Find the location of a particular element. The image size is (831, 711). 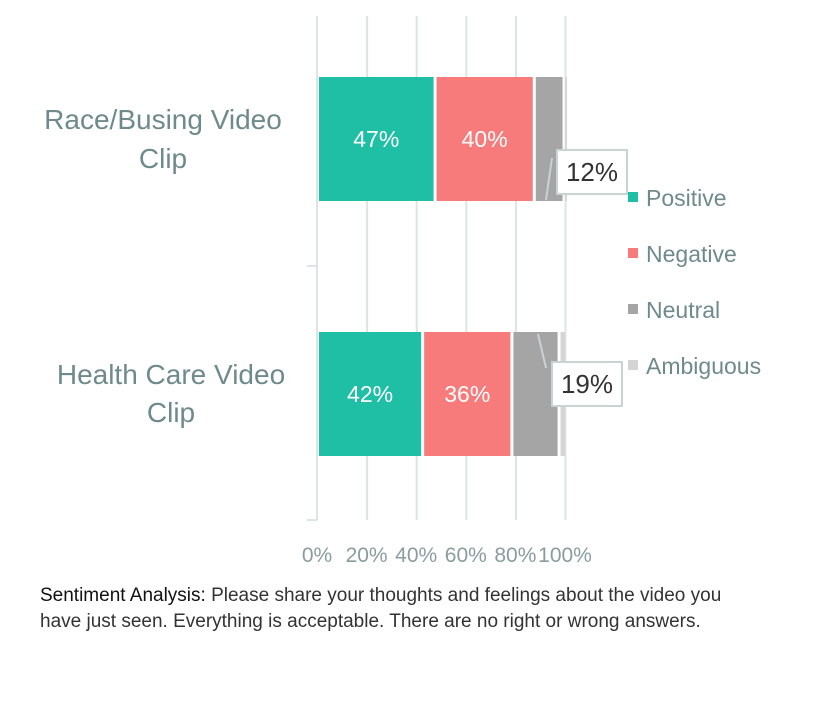

bar-neutral is located at coordinates (535, 394).